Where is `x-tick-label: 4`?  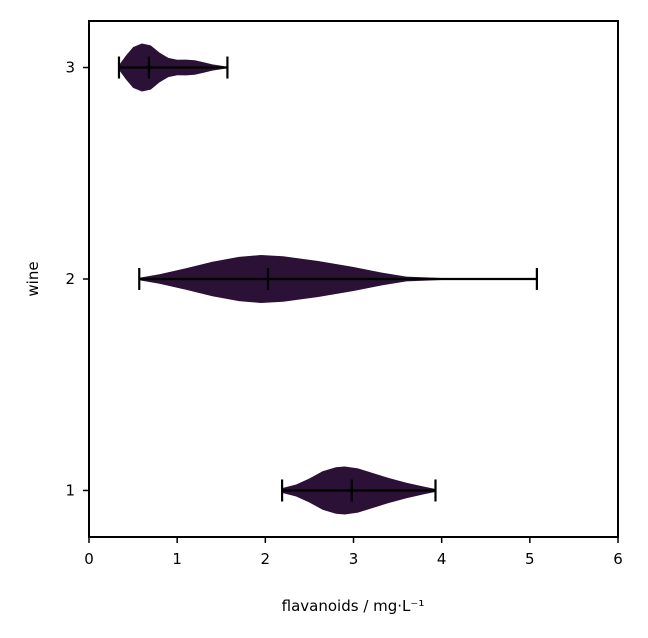 x-tick-label: 4 is located at coordinates (442, 559).